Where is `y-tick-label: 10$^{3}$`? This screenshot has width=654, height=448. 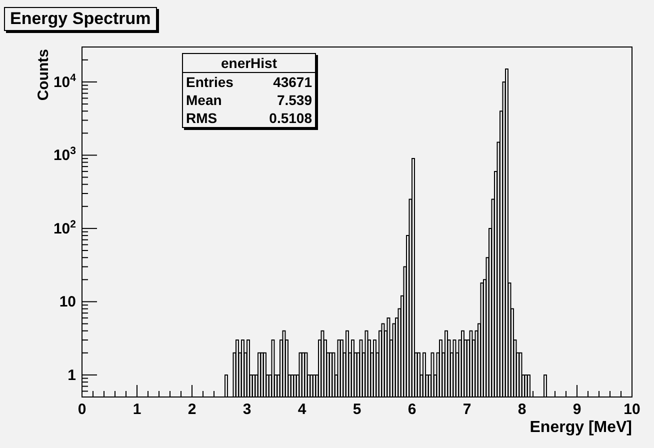 y-tick-label: 10$^{3}$ is located at coordinates (64, 154).